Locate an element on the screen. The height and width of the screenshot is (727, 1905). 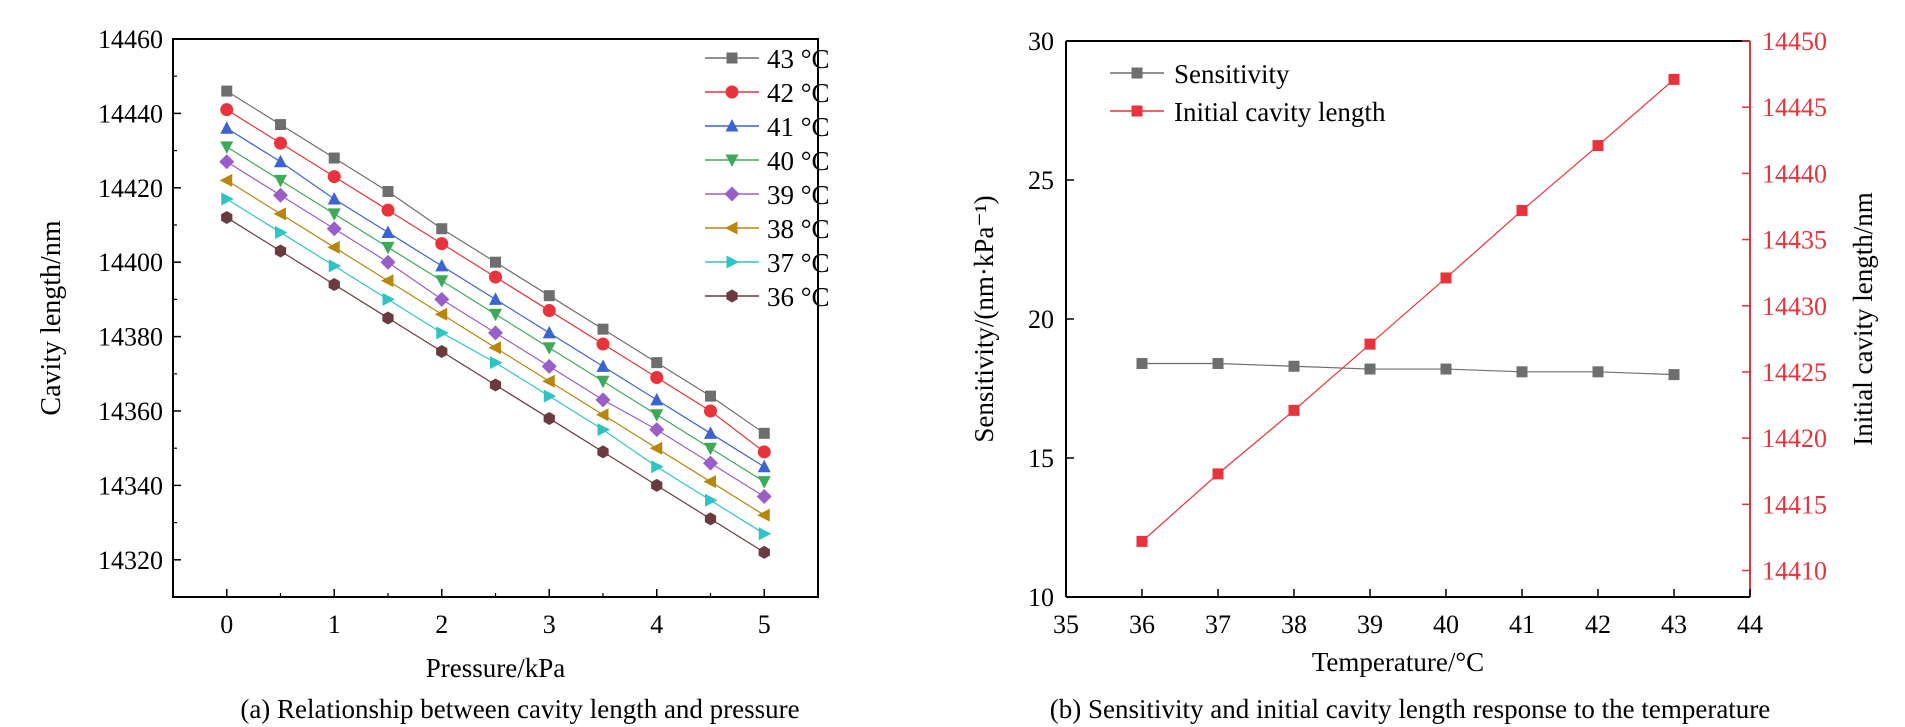
x-tick-label-b: 40 is located at coordinates (1446, 624).